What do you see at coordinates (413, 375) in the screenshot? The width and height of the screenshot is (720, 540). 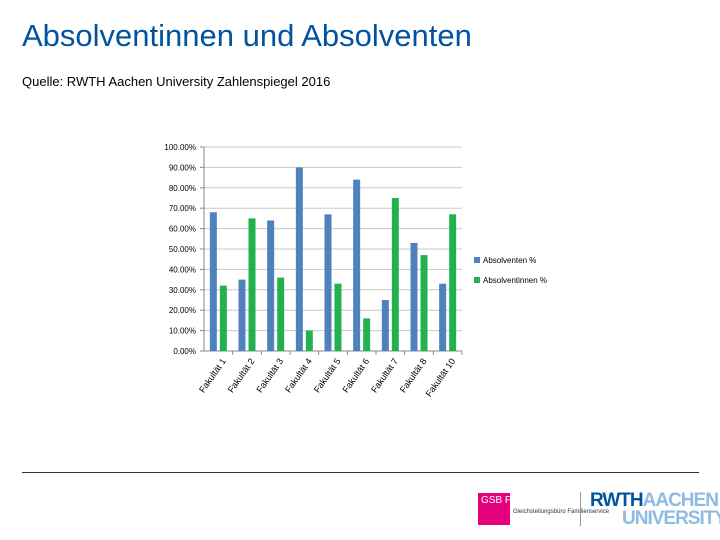 I see `x-tick-label: Fakultät 8` at bounding box center [413, 375].